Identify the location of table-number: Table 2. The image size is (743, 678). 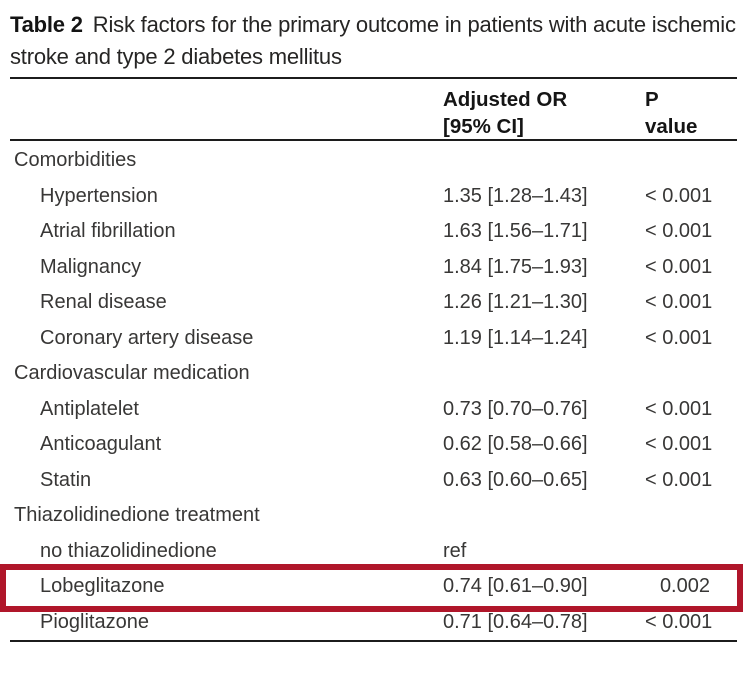
(46, 24).